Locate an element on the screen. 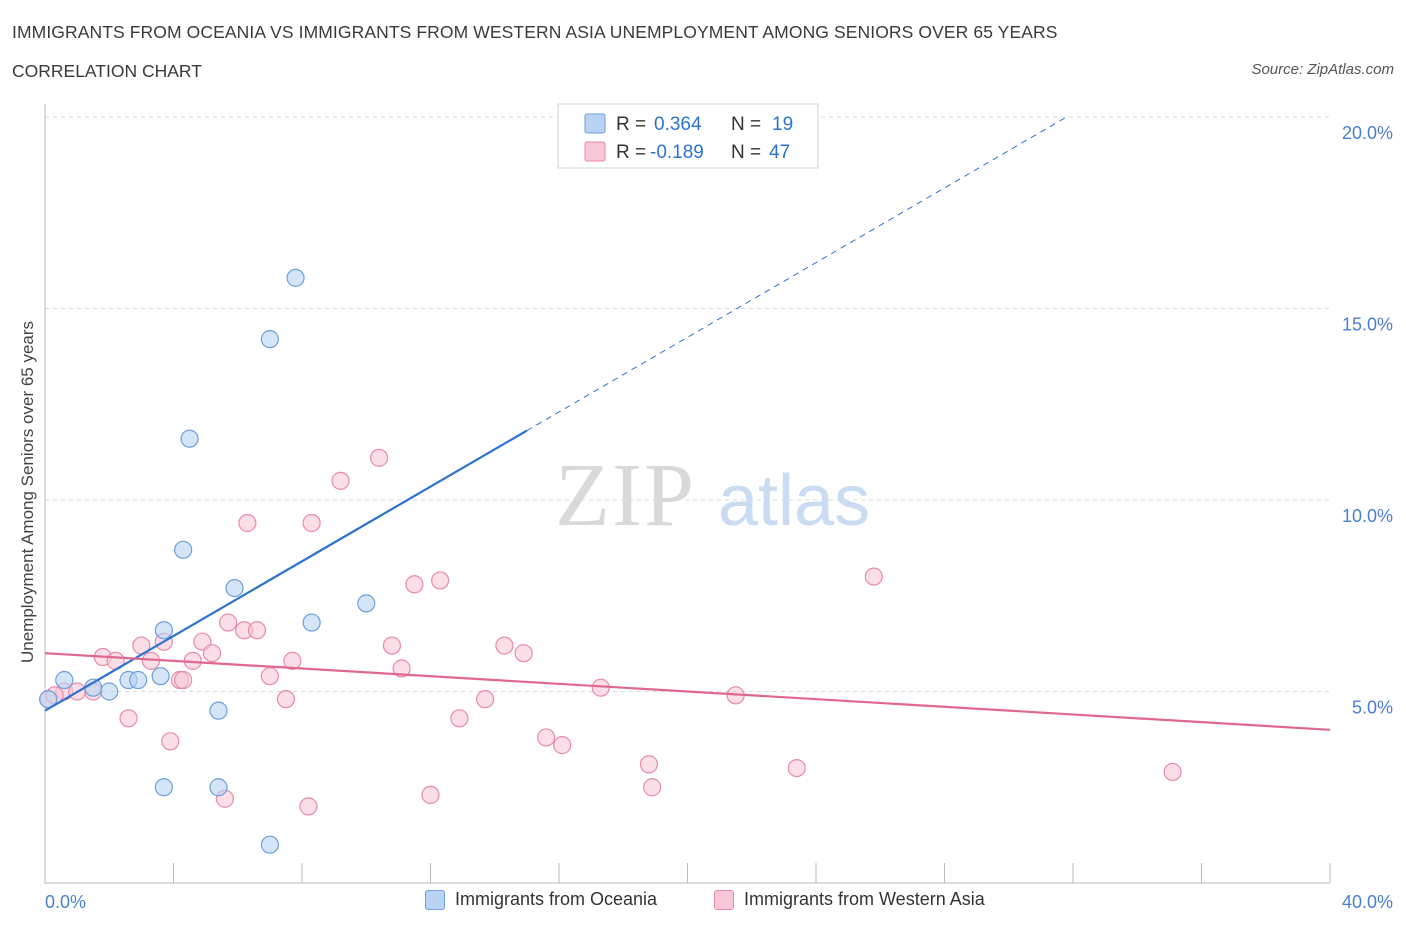 The width and height of the screenshot is (1406, 930). y-tick-label-3: 20.0% is located at coordinates (1367, 133).